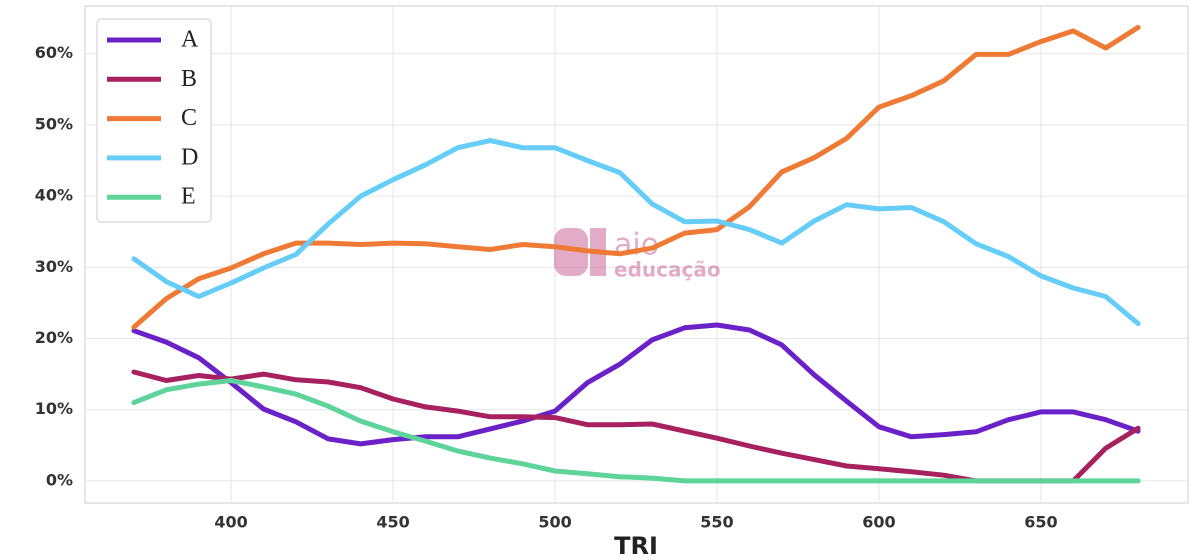  What do you see at coordinates (1040, 522) in the screenshot?
I see `x-tick-label: 650` at bounding box center [1040, 522].